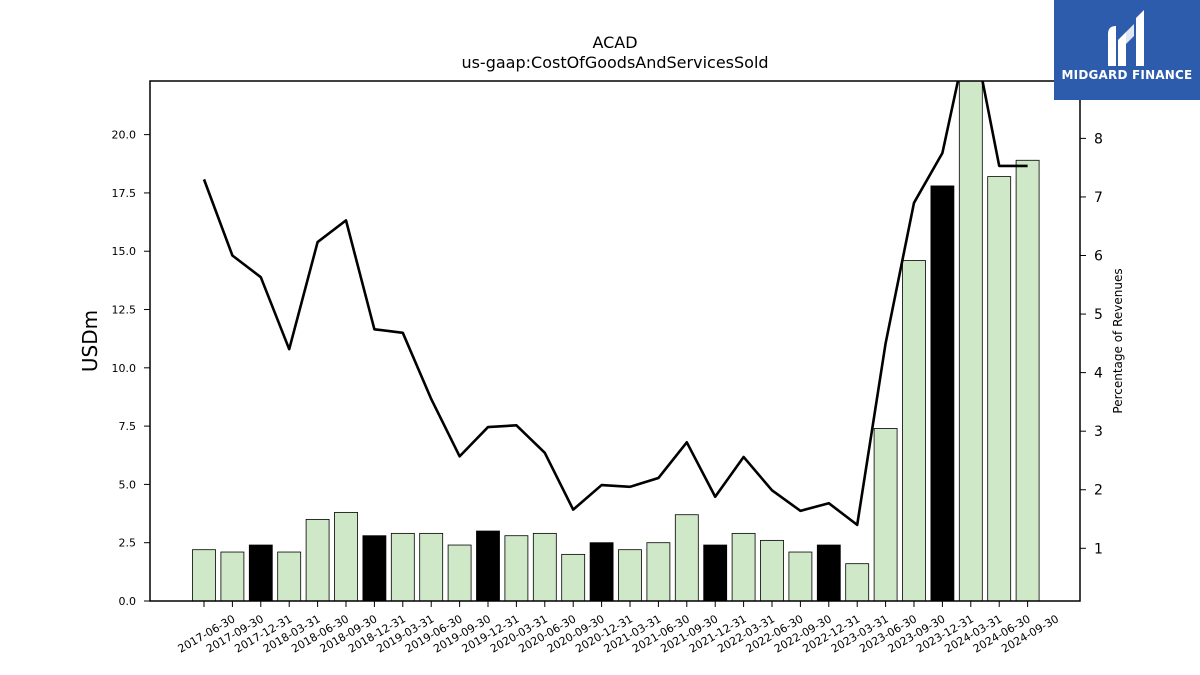  I want to click on y2-axis: 1 2 3 4 5 6 7 8, so click(1091, 344).